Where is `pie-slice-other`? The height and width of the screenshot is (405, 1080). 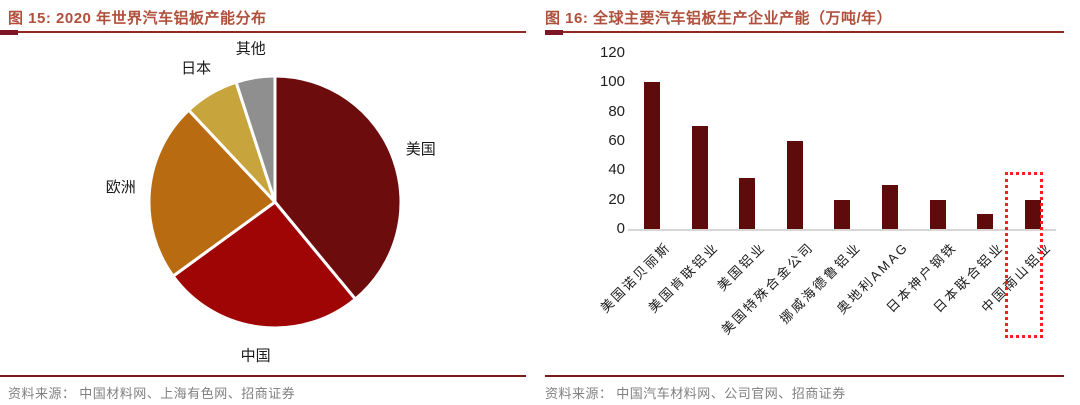
pie-slice-other is located at coordinates (255, 139).